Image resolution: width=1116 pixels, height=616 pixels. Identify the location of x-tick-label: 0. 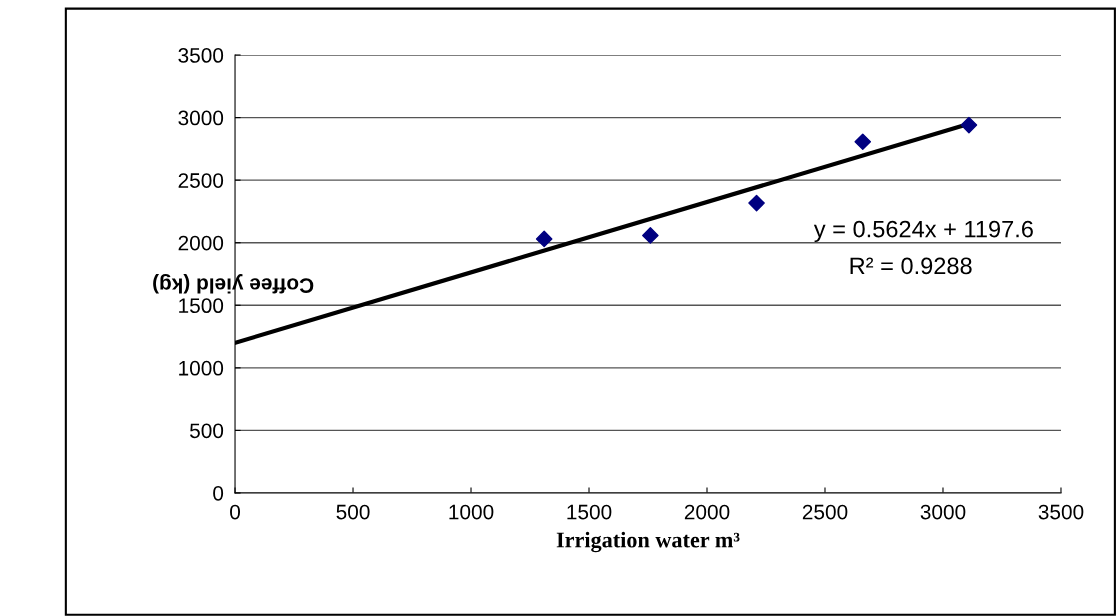
(235, 512).